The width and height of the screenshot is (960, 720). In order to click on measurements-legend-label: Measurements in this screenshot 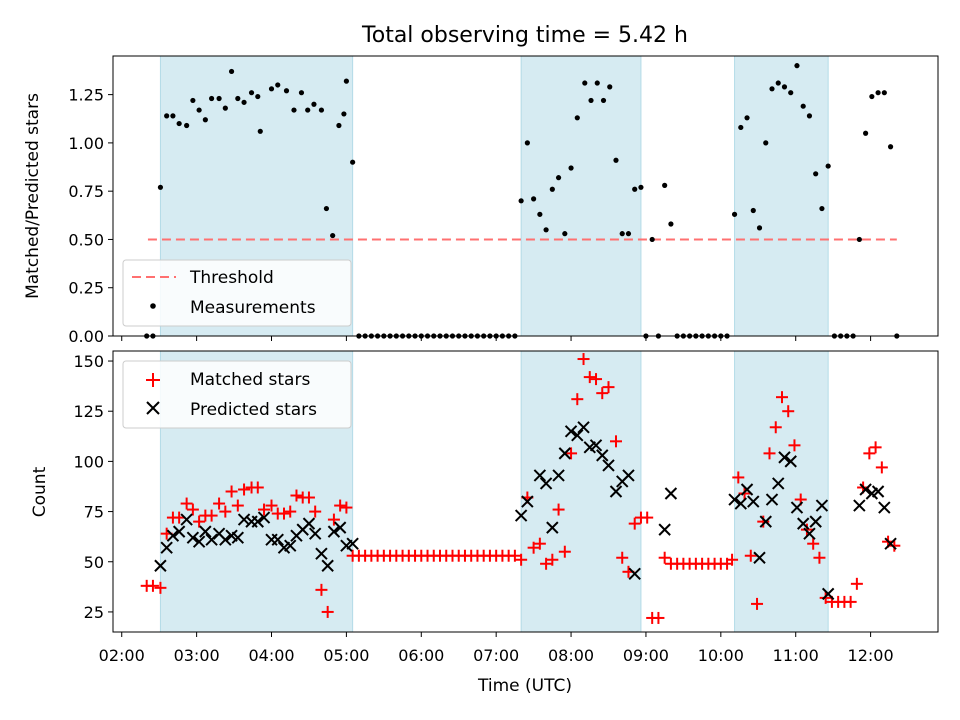, I will do `click(253, 308)`.